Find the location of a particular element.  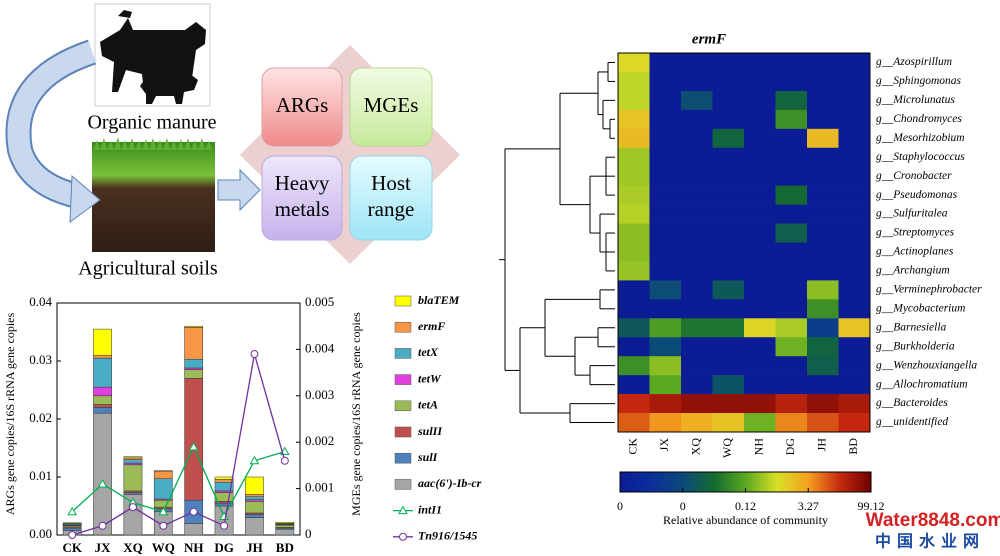

x-tick-label: JH is located at coordinates (254, 547).